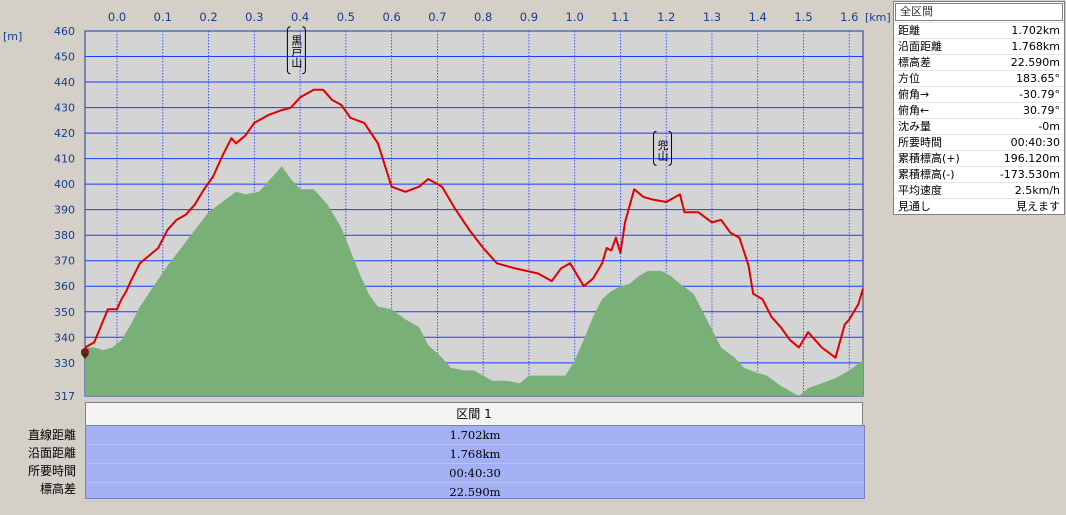 The height and width of the screenshot is (515, 1066). I want to click on y-tick-label: 400, so click(64, 184).